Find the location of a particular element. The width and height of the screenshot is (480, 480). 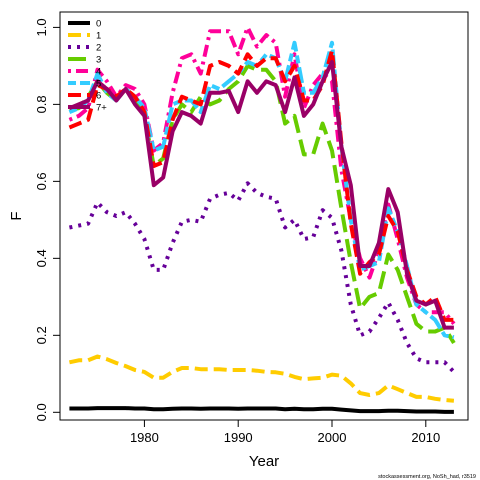

legend-label: 4 is located at coordinates (98, 72).